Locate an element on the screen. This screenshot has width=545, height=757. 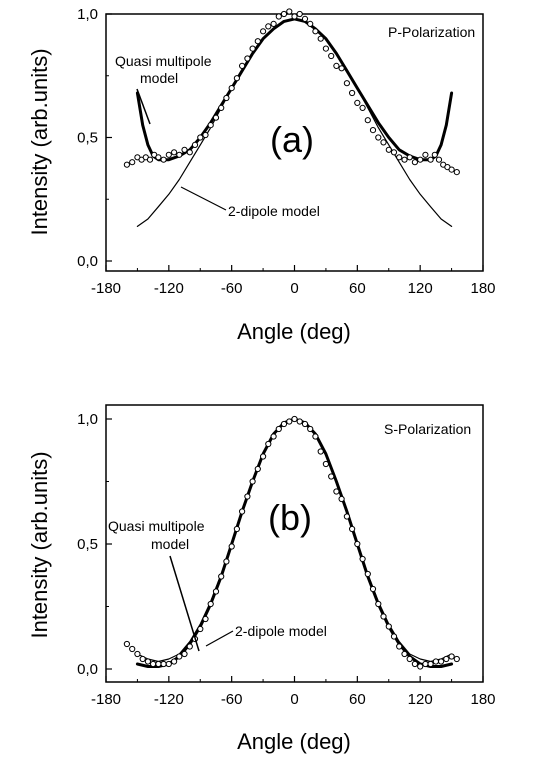
y-tick-labels-b: 0,0 0,5 1,0 is located at coordinates (87, 544).